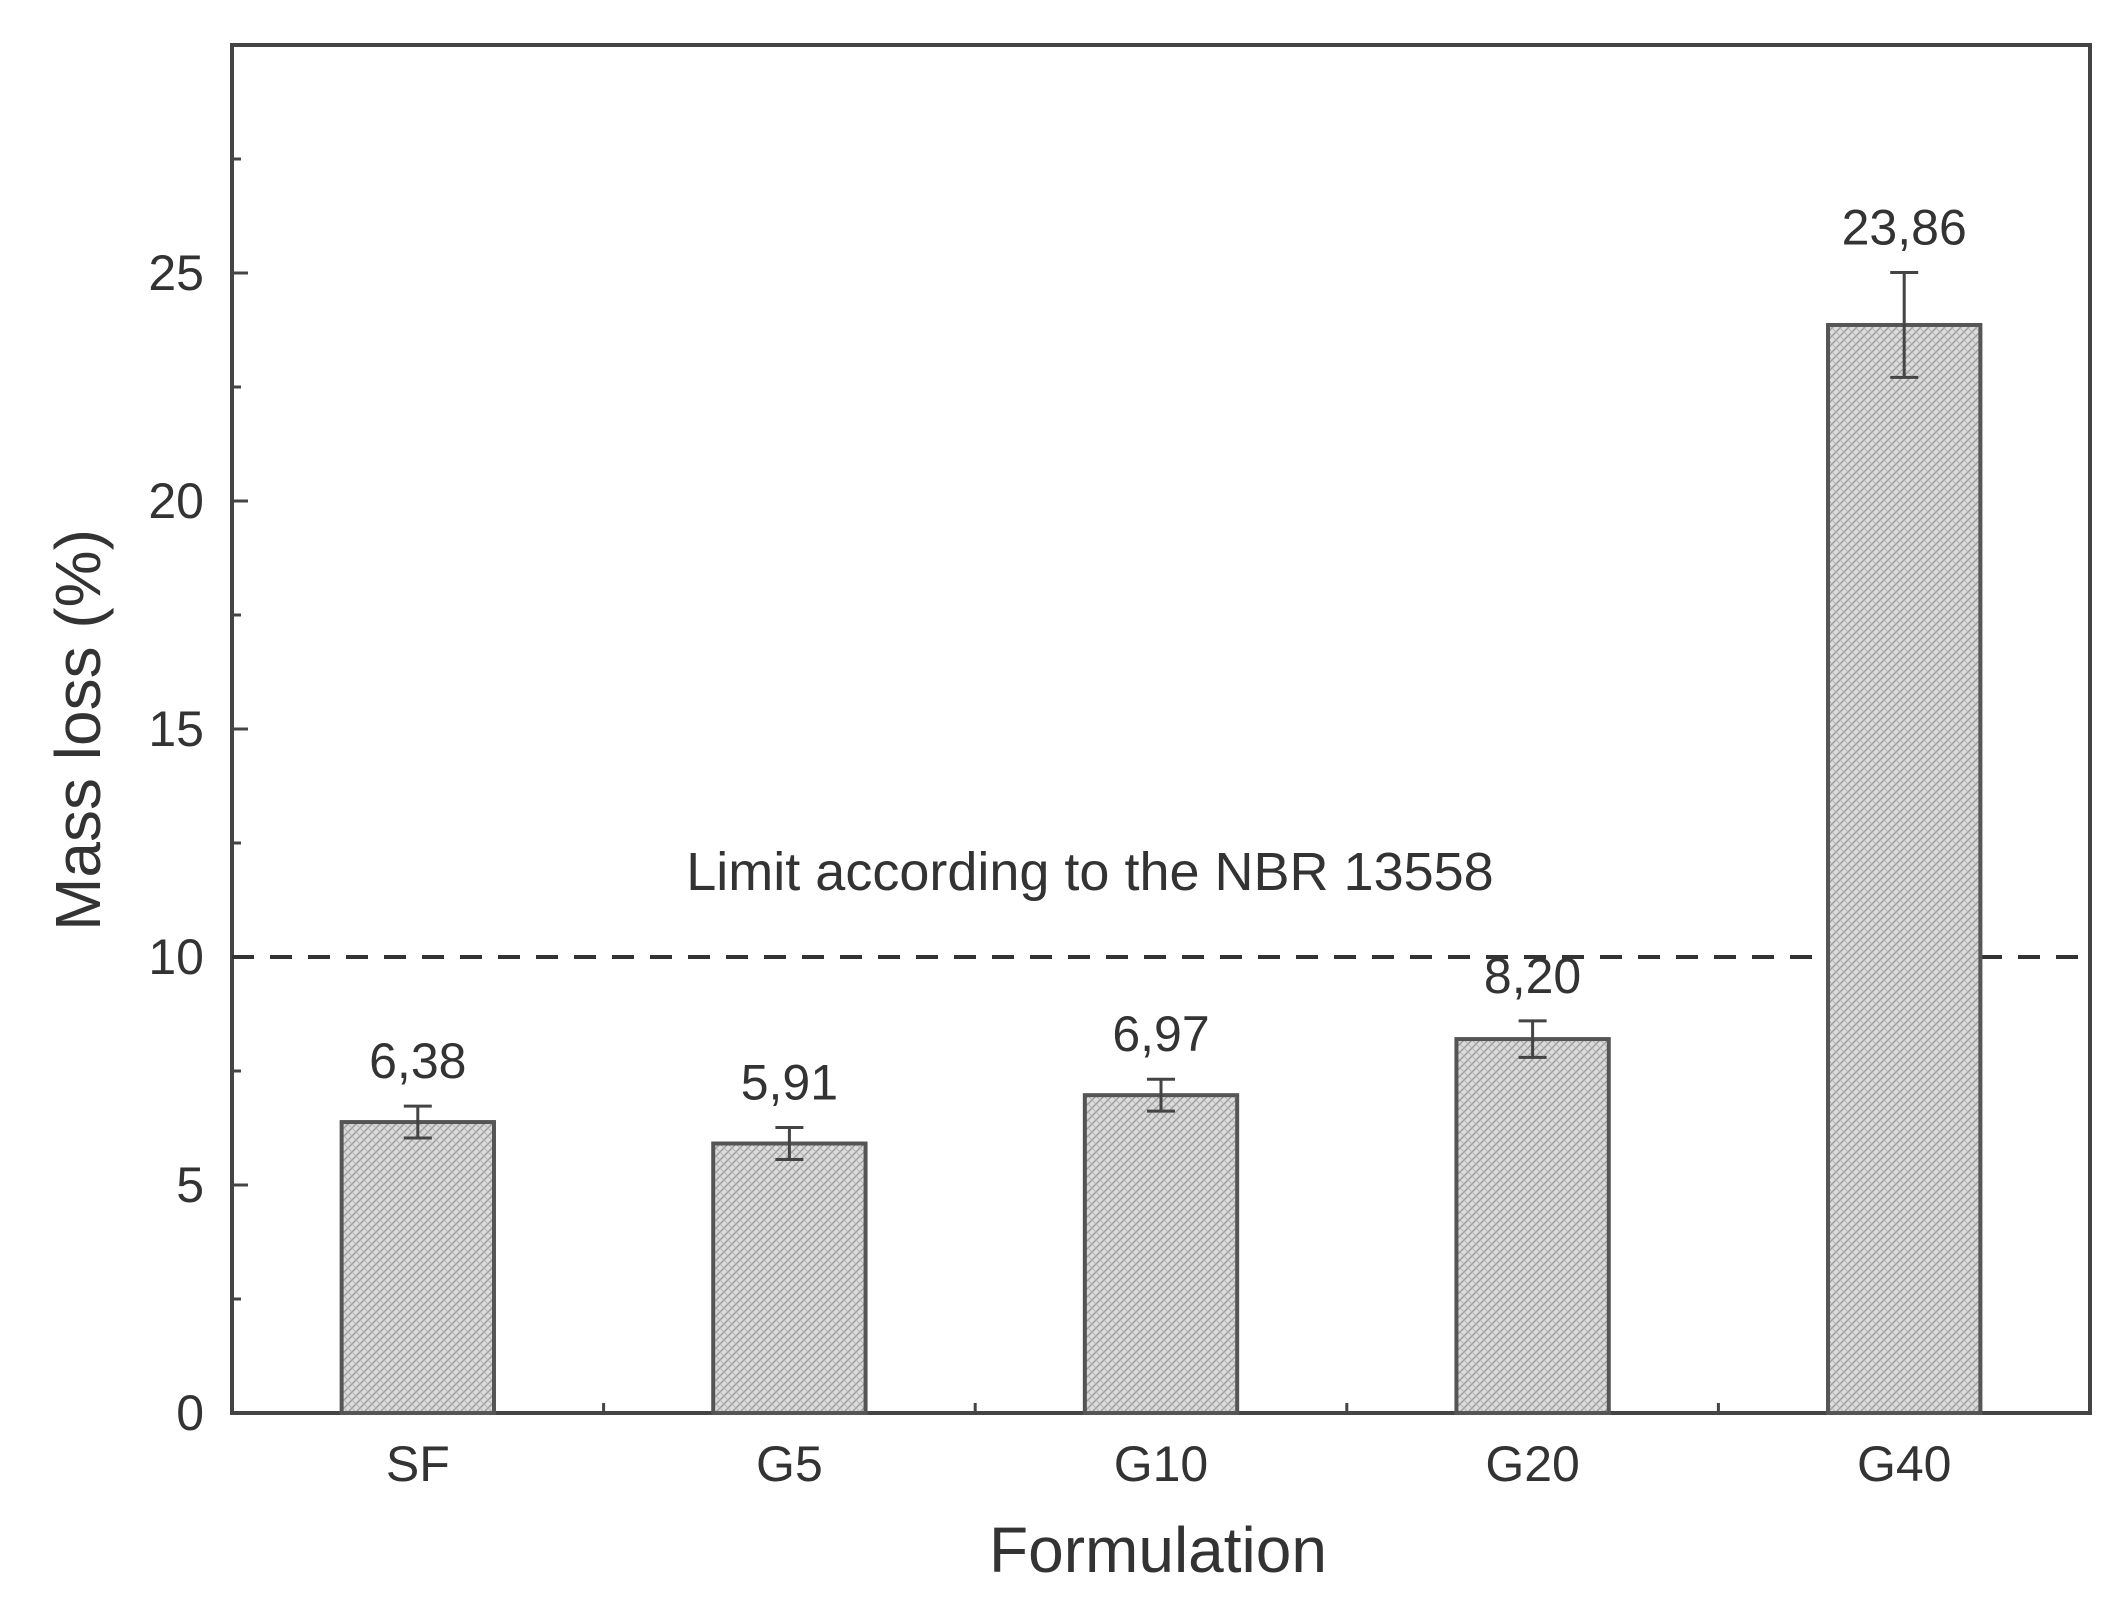 The height and width of the screenshot is (1608, 2117). I want to click on y-tick-label: 5, so click(190, 1185).